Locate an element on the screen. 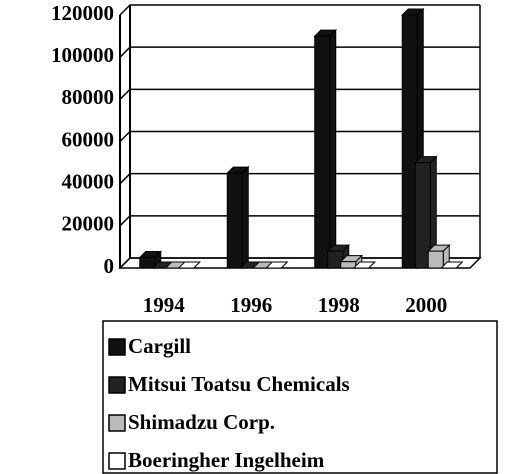  y-tick-label: 100000 is located at coordinates (82, 55).